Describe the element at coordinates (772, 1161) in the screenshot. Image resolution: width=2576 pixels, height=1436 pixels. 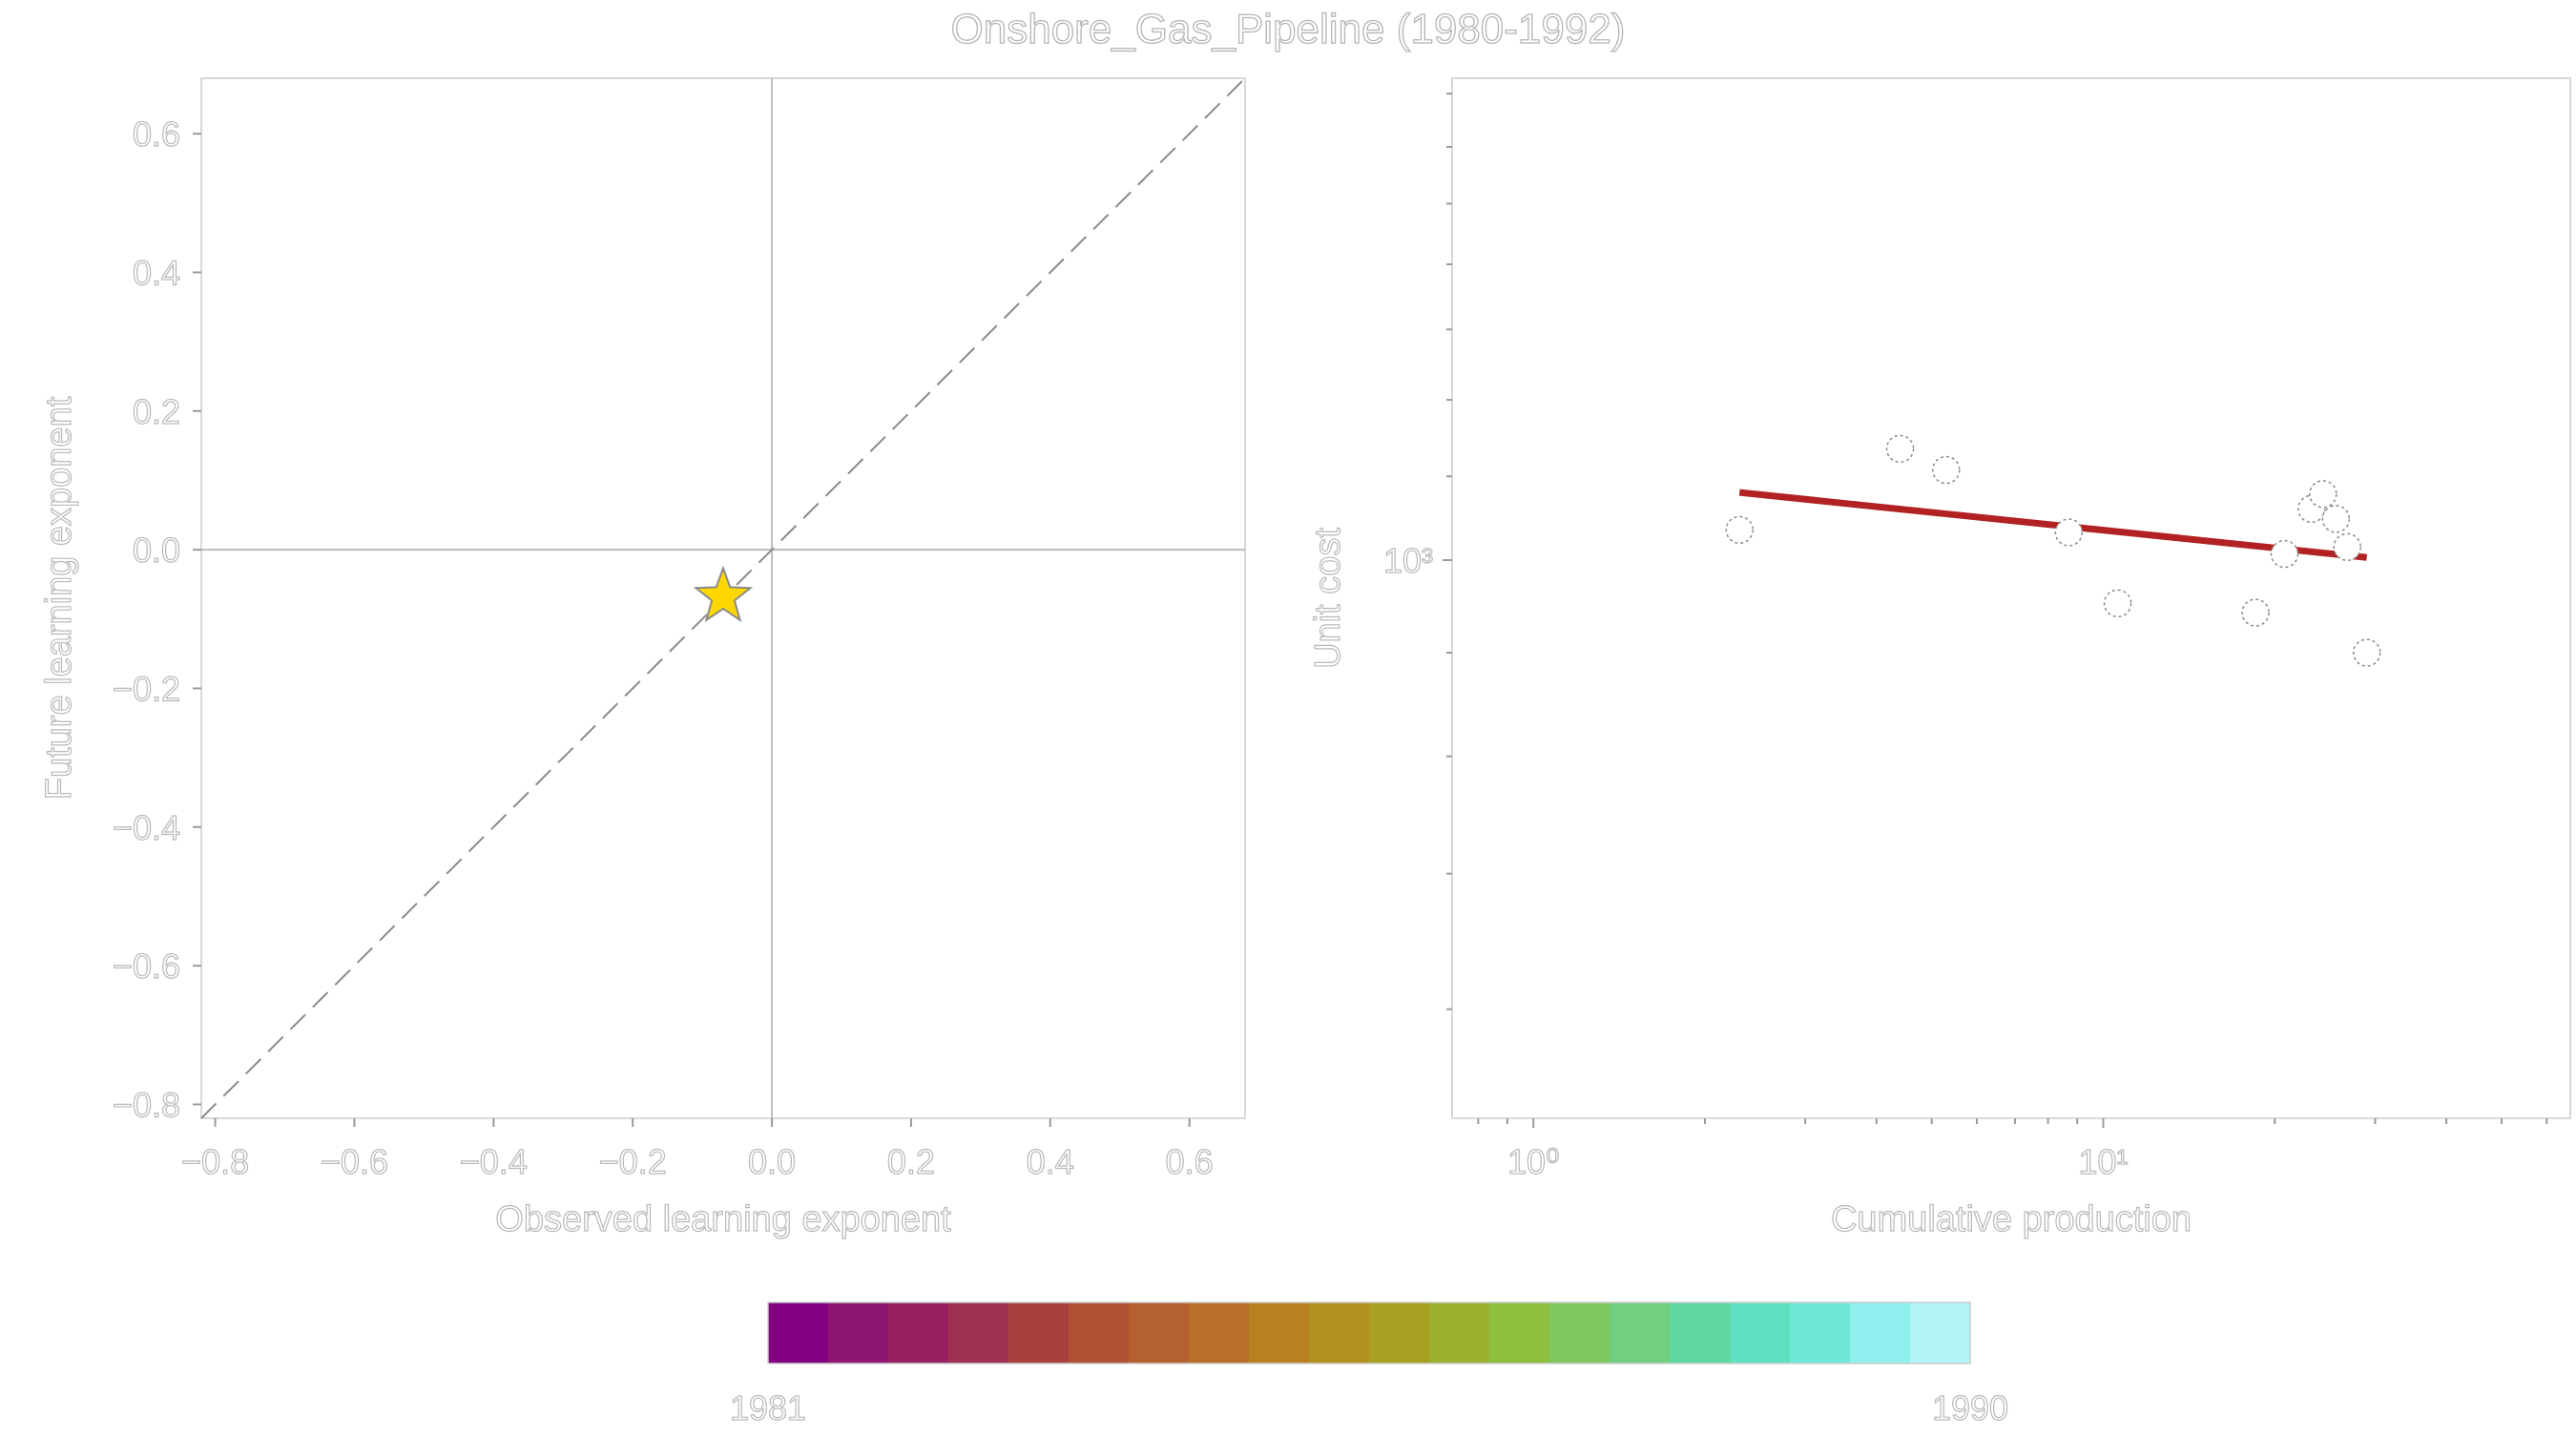
I see `left-x-tick-label: 0.0` at that location.